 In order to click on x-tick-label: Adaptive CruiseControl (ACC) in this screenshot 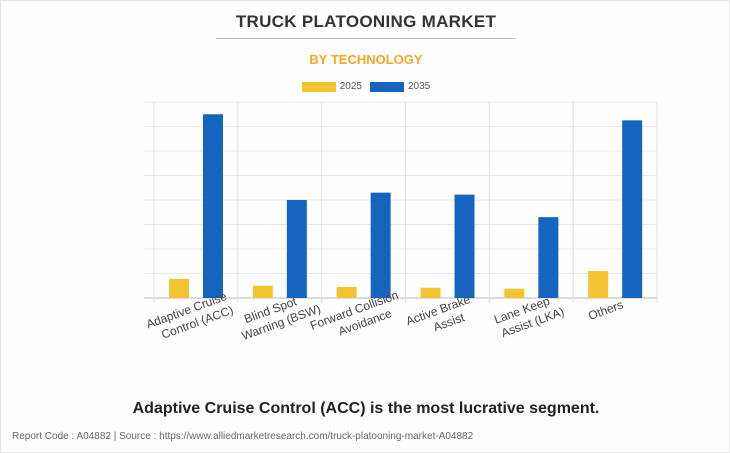, I will do `click(189, 317)`.